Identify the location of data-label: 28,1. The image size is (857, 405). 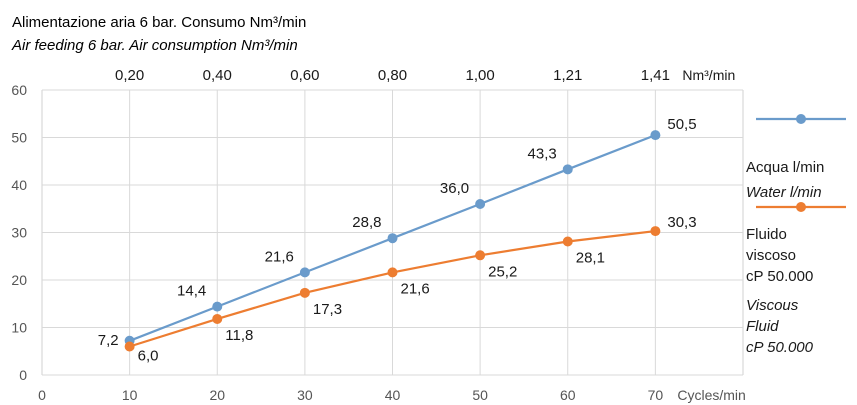
(590, 258).